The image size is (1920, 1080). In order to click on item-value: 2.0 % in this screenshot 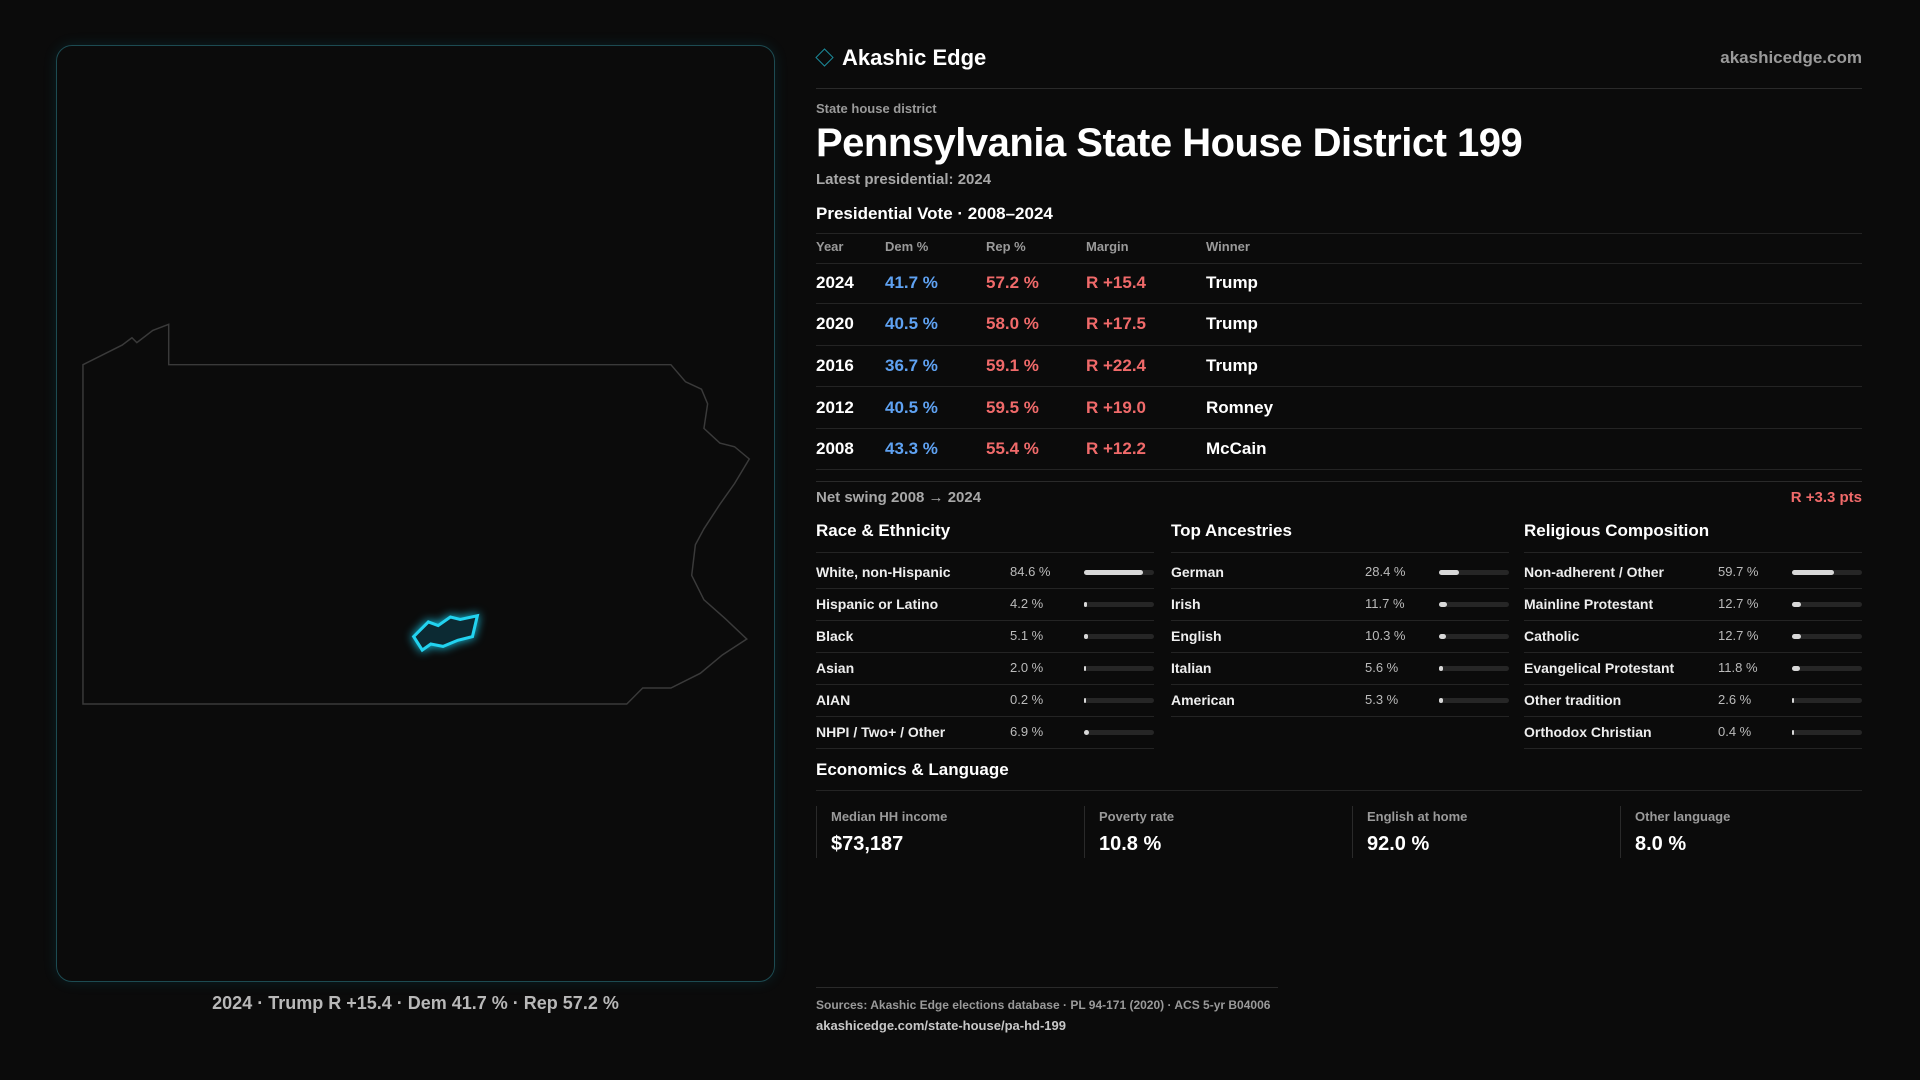, I will do `click(1027, 668)`.